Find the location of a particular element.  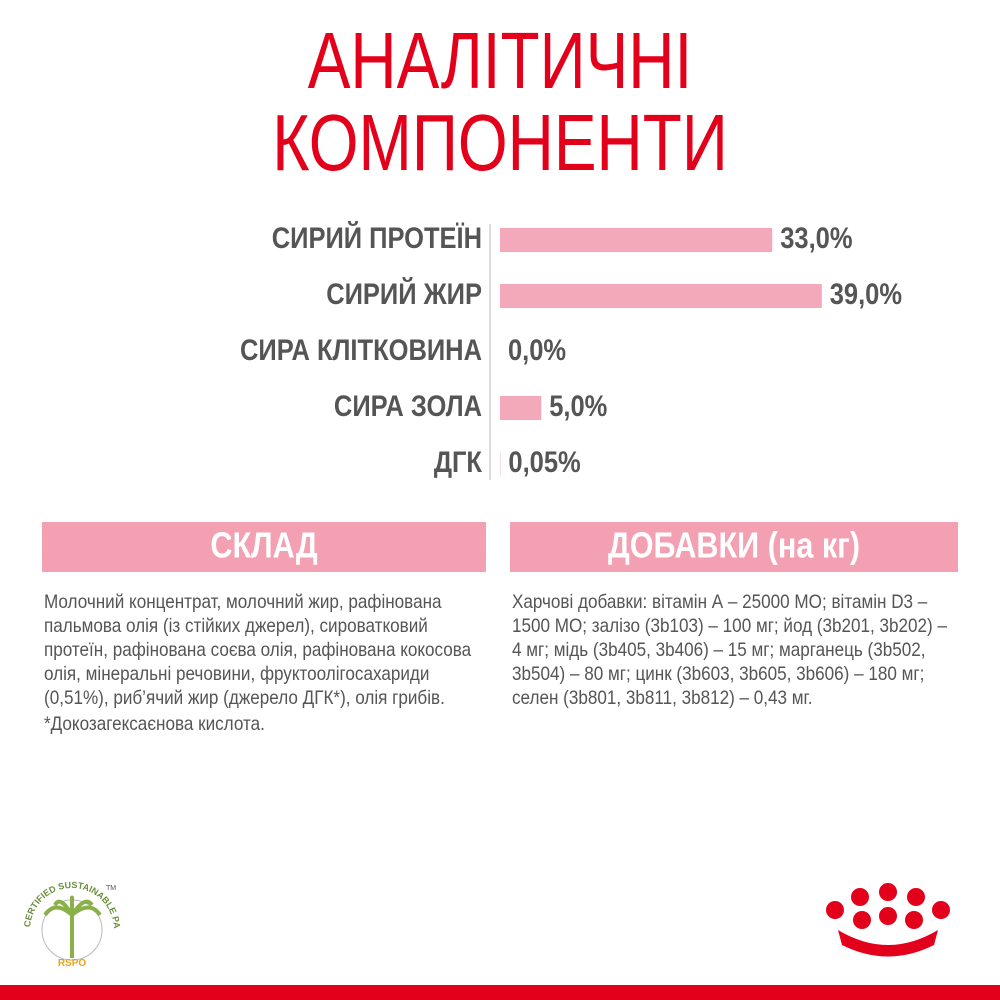

section-heading: СКЛАД is located at coordinates (263, 546).